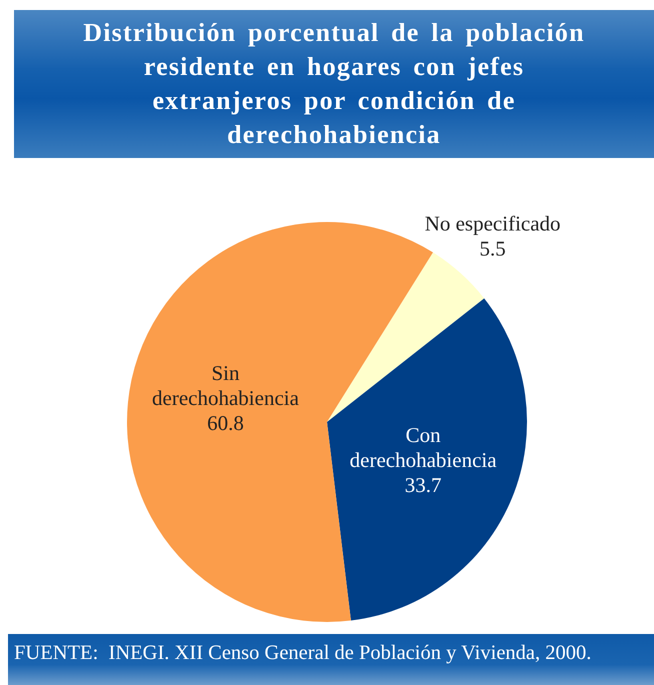 The width and height of the screenshot is (654, 685). What do you see at coordinates (225, 422) in the screenshot?
I see `data-label: 60.8` at bounding box center [225, 422].